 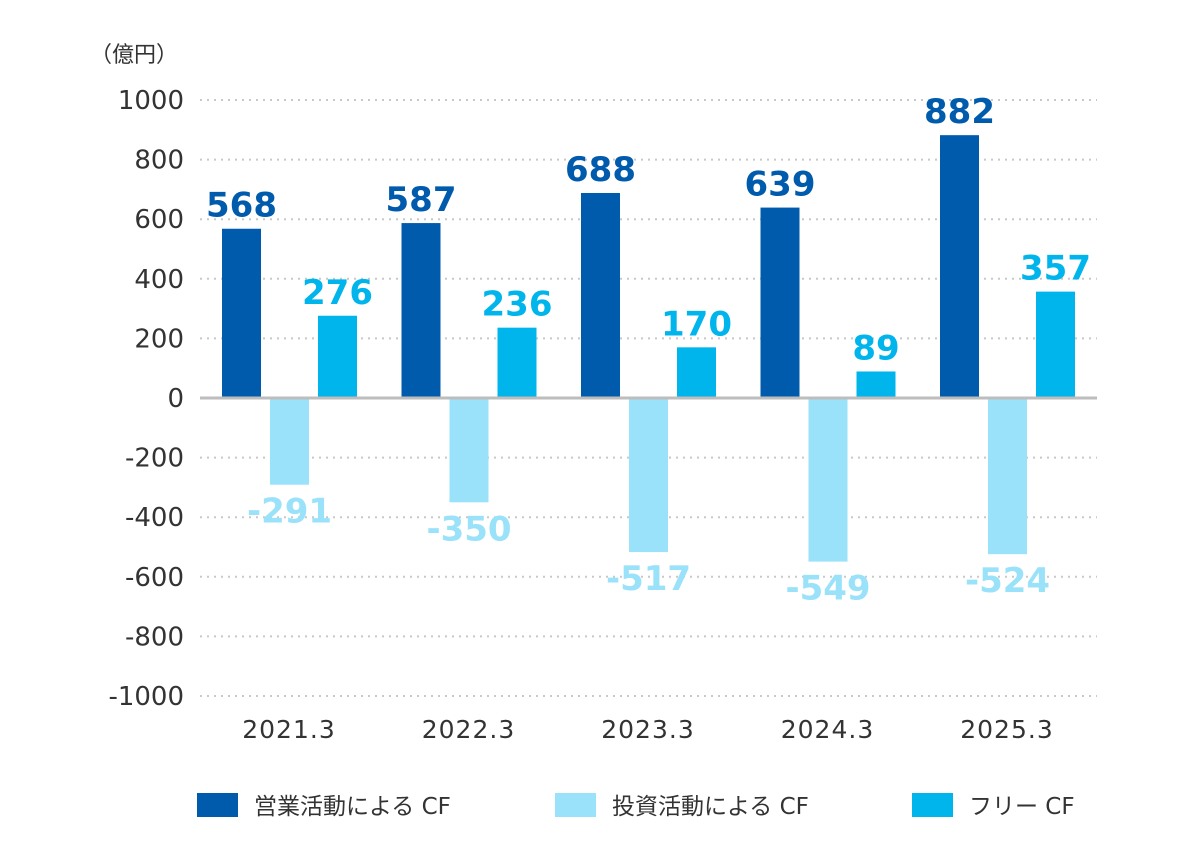 I want to click on legend-label: 営業活動による CF, so click(x=352, y=807).